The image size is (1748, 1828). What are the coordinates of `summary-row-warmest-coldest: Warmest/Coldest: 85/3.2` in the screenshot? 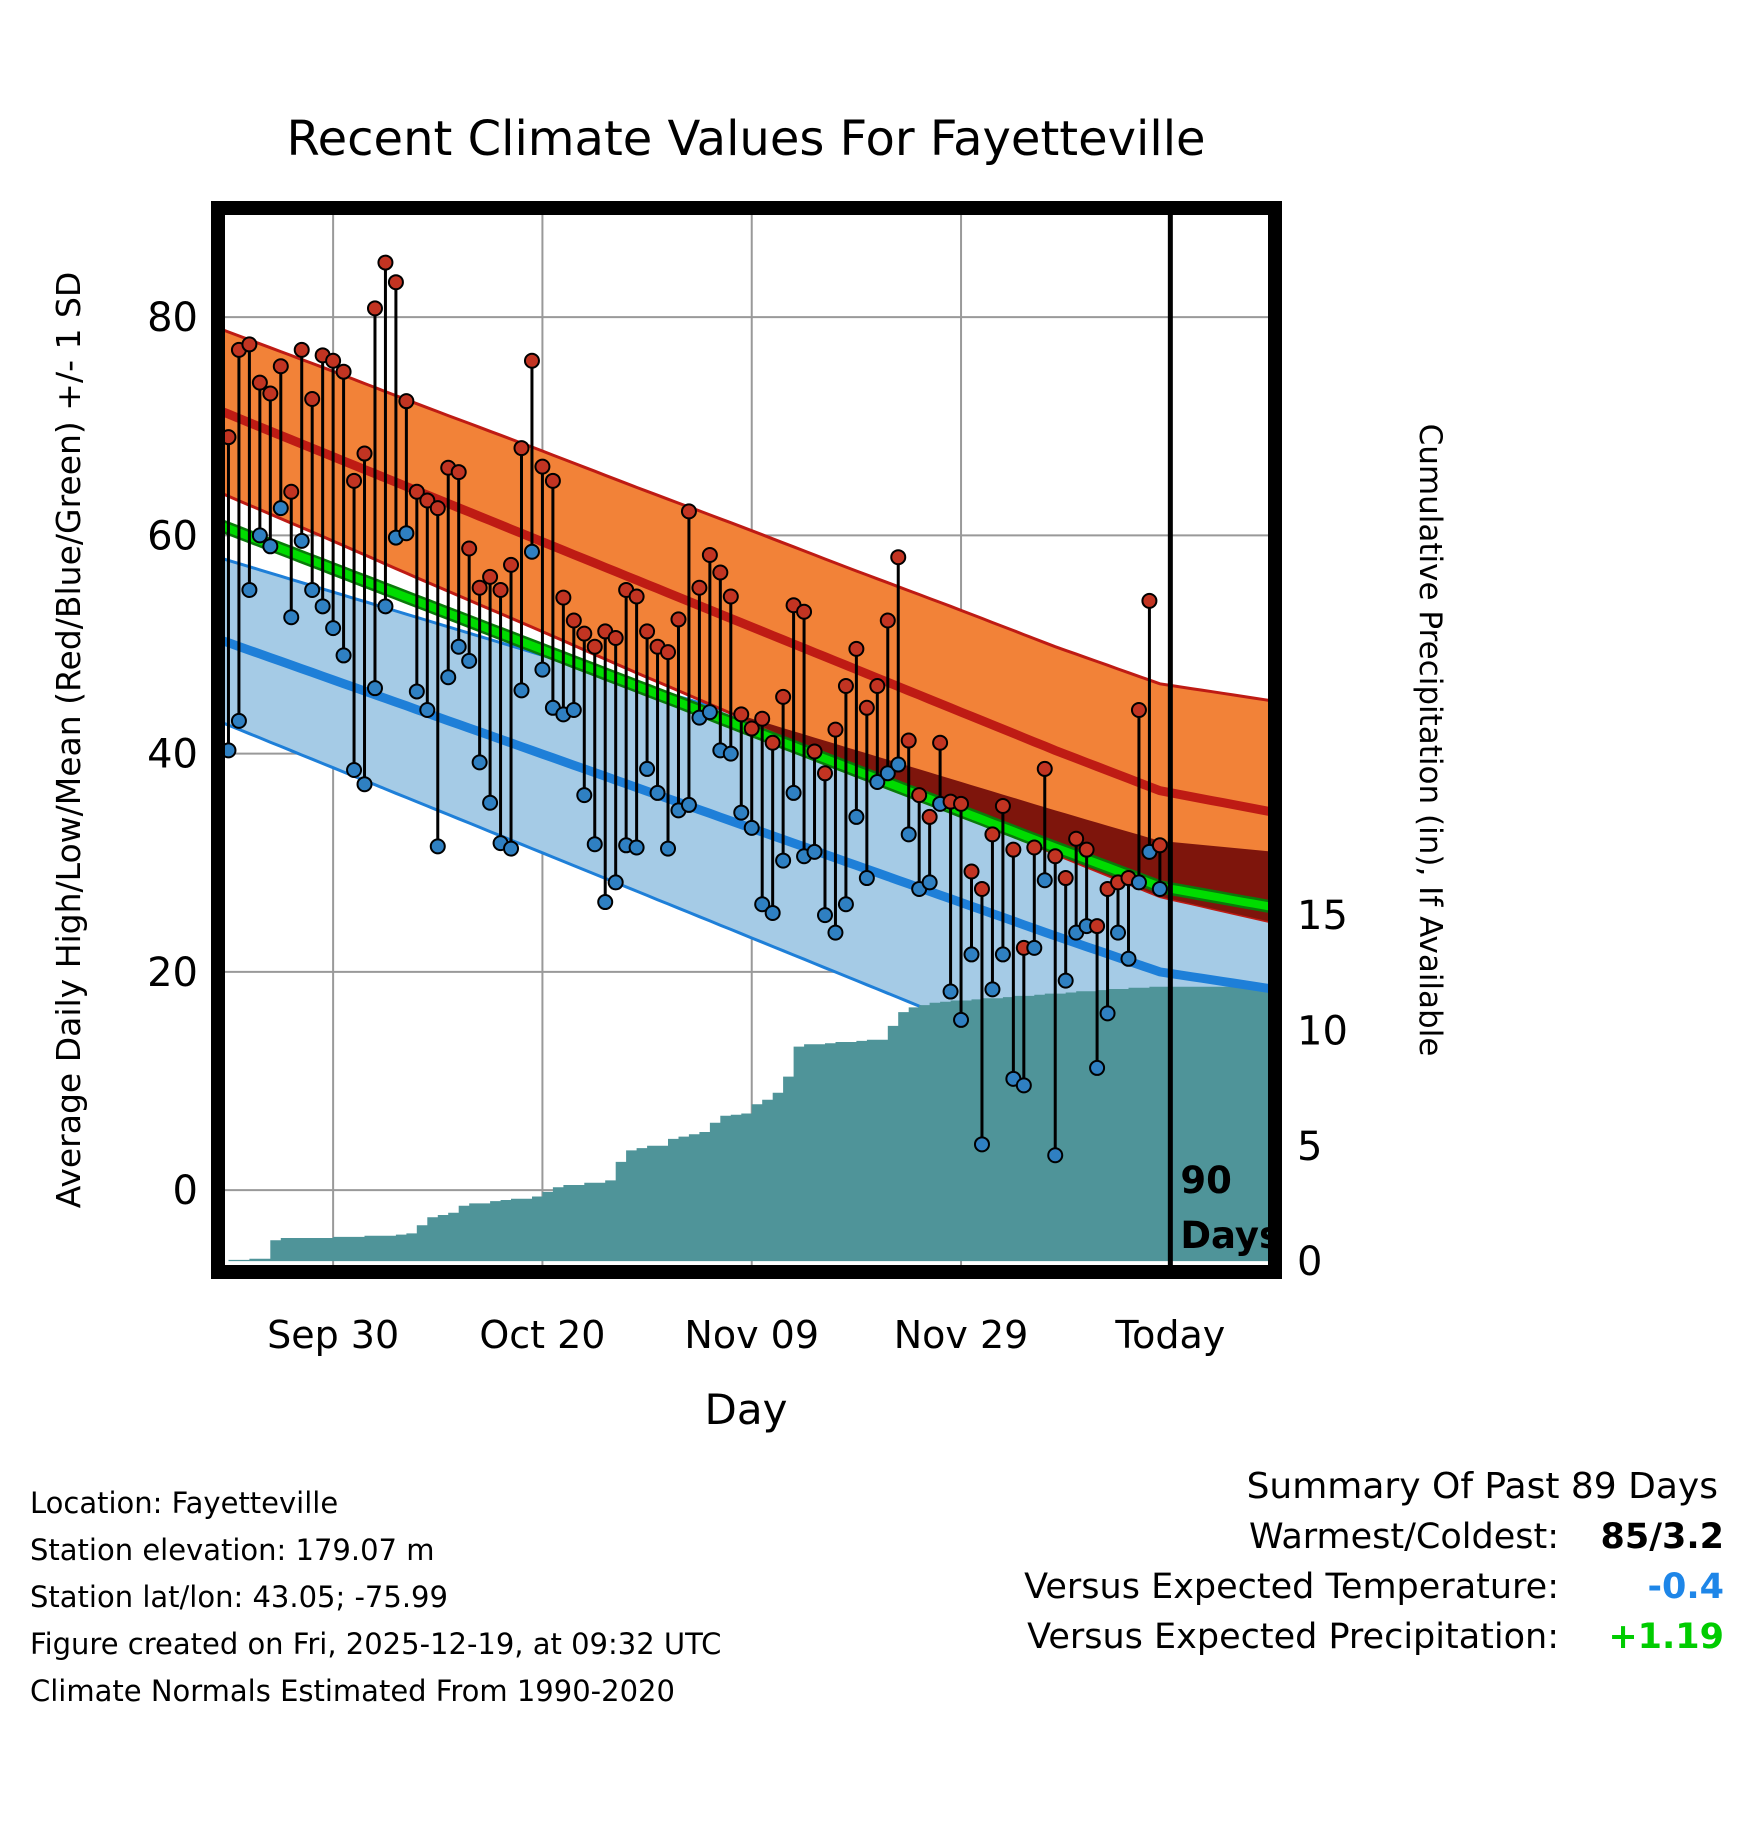 It's located at (1374, 1537).